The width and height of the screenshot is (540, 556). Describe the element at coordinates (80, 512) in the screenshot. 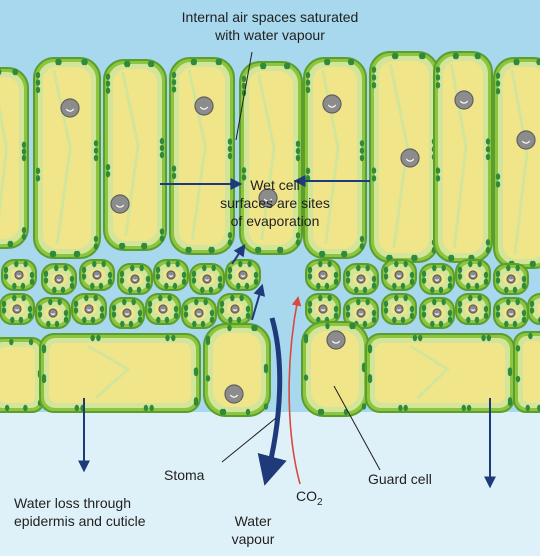

I see `label-water-loss: Water loss through epidermis and cuticle` at that location.